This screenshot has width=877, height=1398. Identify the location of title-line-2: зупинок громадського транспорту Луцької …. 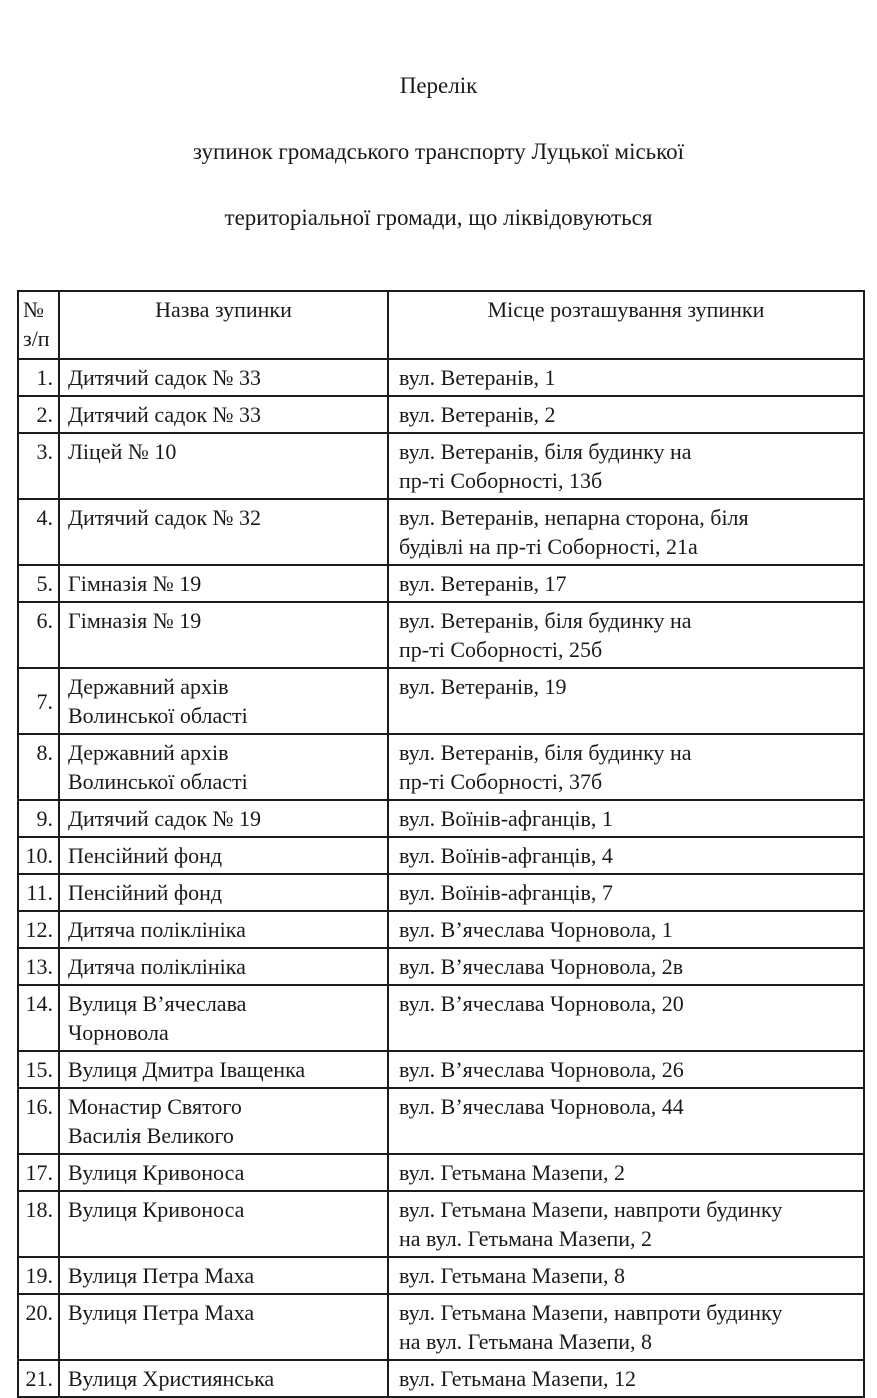
(438, 151).